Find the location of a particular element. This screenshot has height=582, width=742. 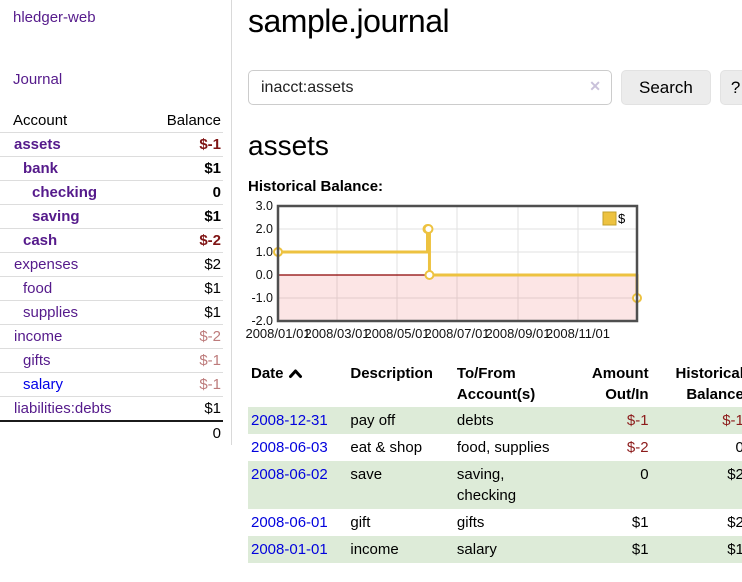

account-link: income is located at coordinates (38, 336).